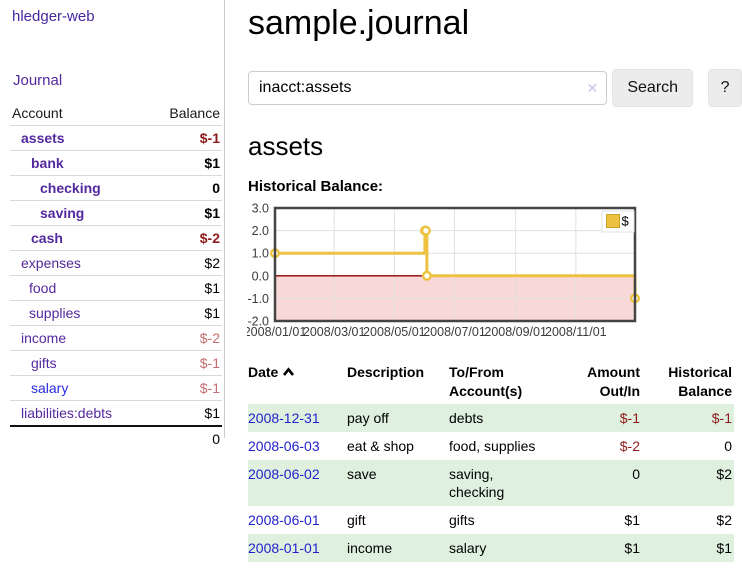 The height and width of the screenshot is (582, 742). I want to click on accounts-total-row: 0, so click(116, 438).